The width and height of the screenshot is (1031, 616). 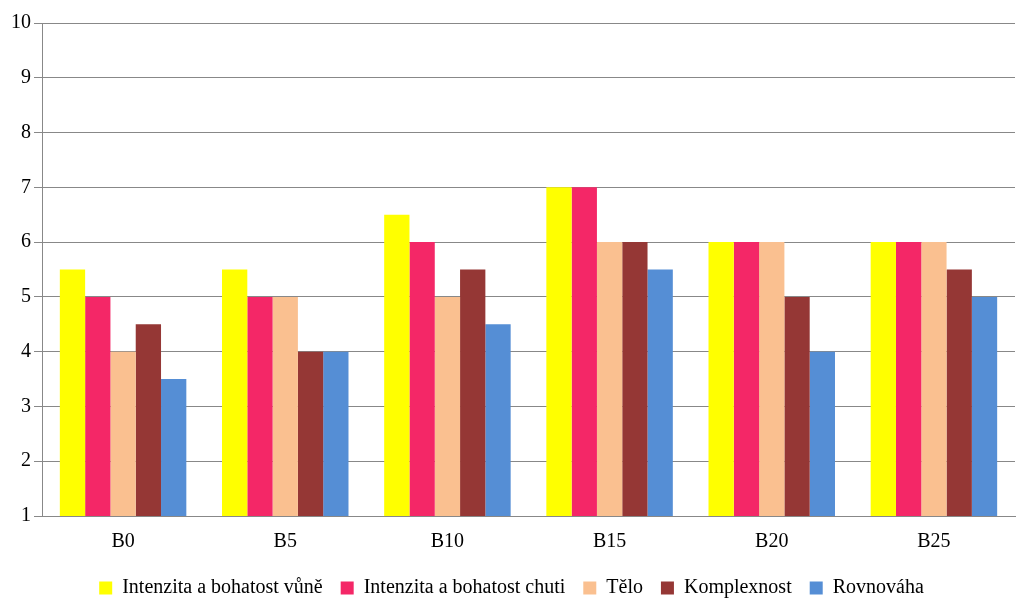 What do you see at coordinates (26, 130) in the screenshot?
I see `y-tick-label: 8` at bounding box center [26, 130].